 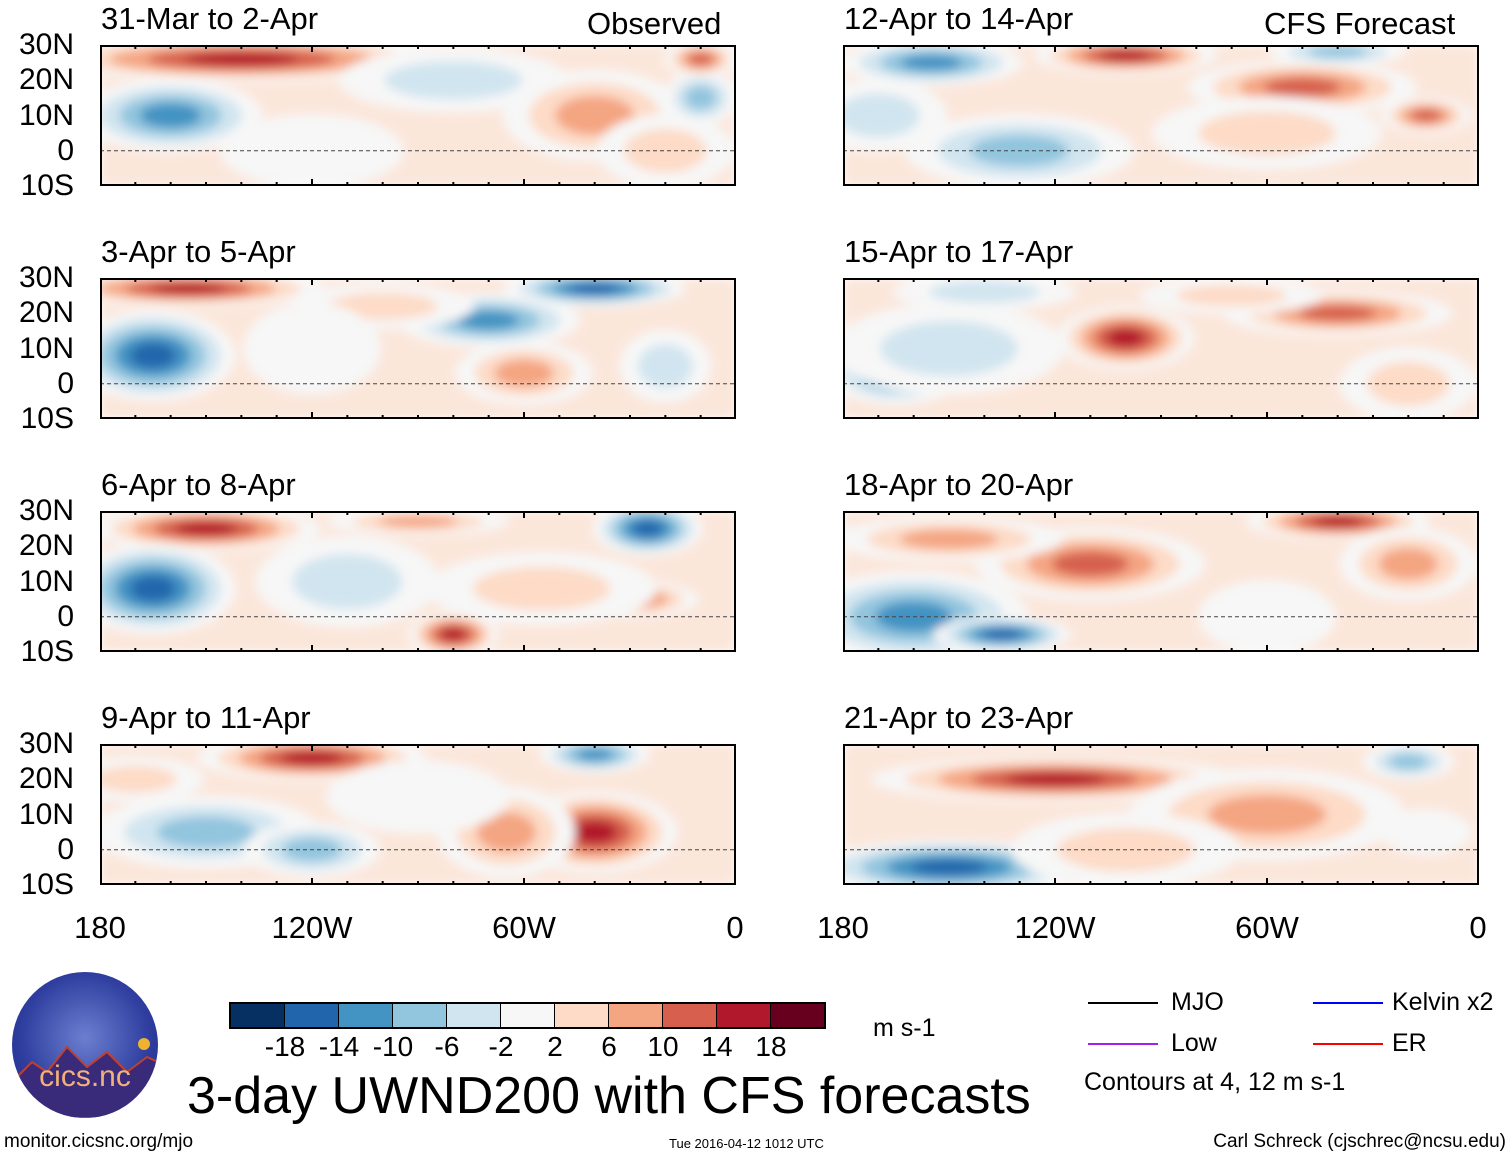 What do you see at coordinates (609, 1046) in the screenshot?
I see `colorbar-label: 6` at bounding box center [609, 1046].